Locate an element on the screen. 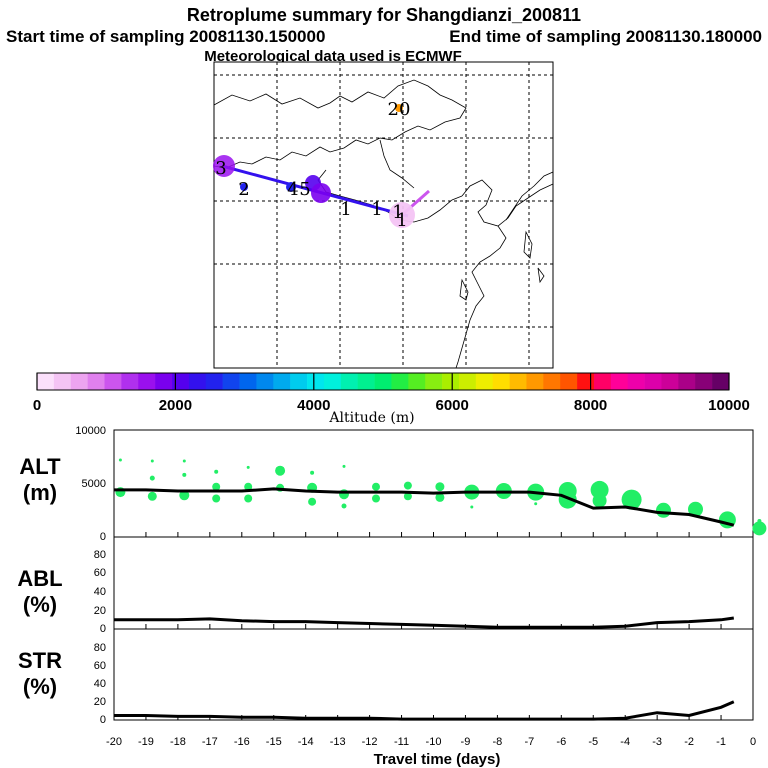 The image size is (768, 768). map-label-2: 2 is located at coordinates (243, 189).